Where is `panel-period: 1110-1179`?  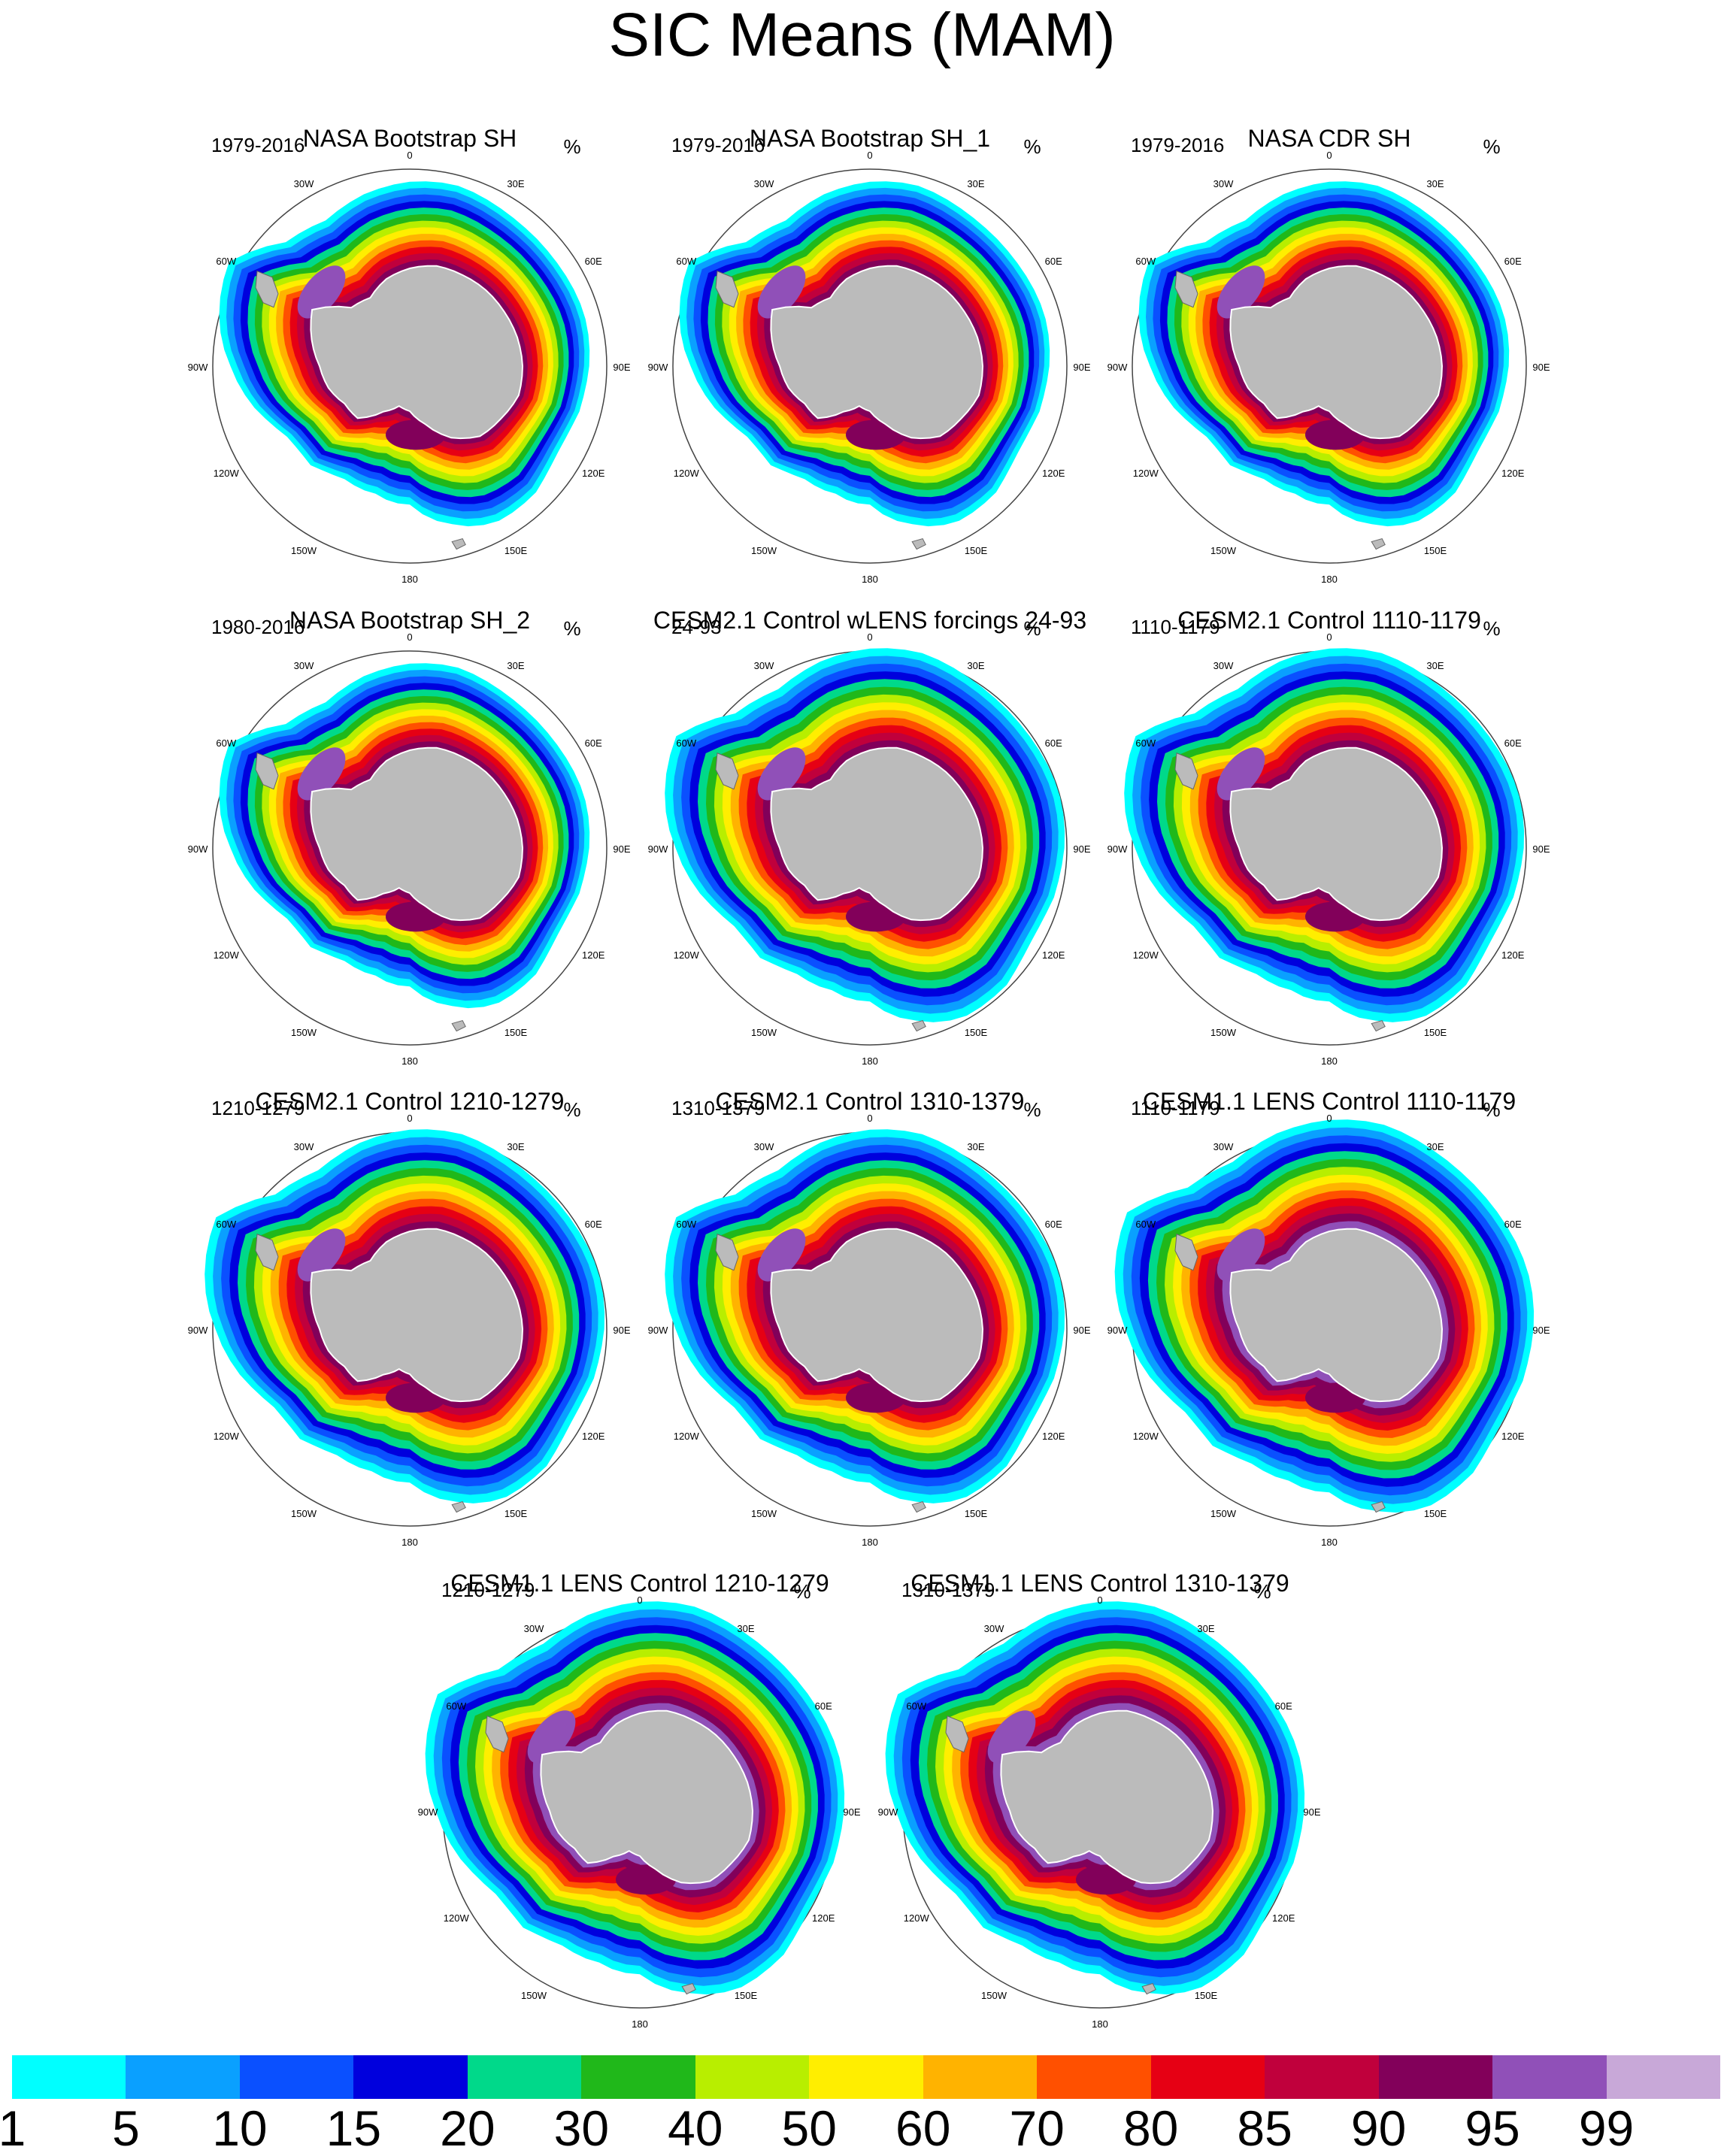 panel-period: 1110-1179 is located at coordinates (1175, 1108).